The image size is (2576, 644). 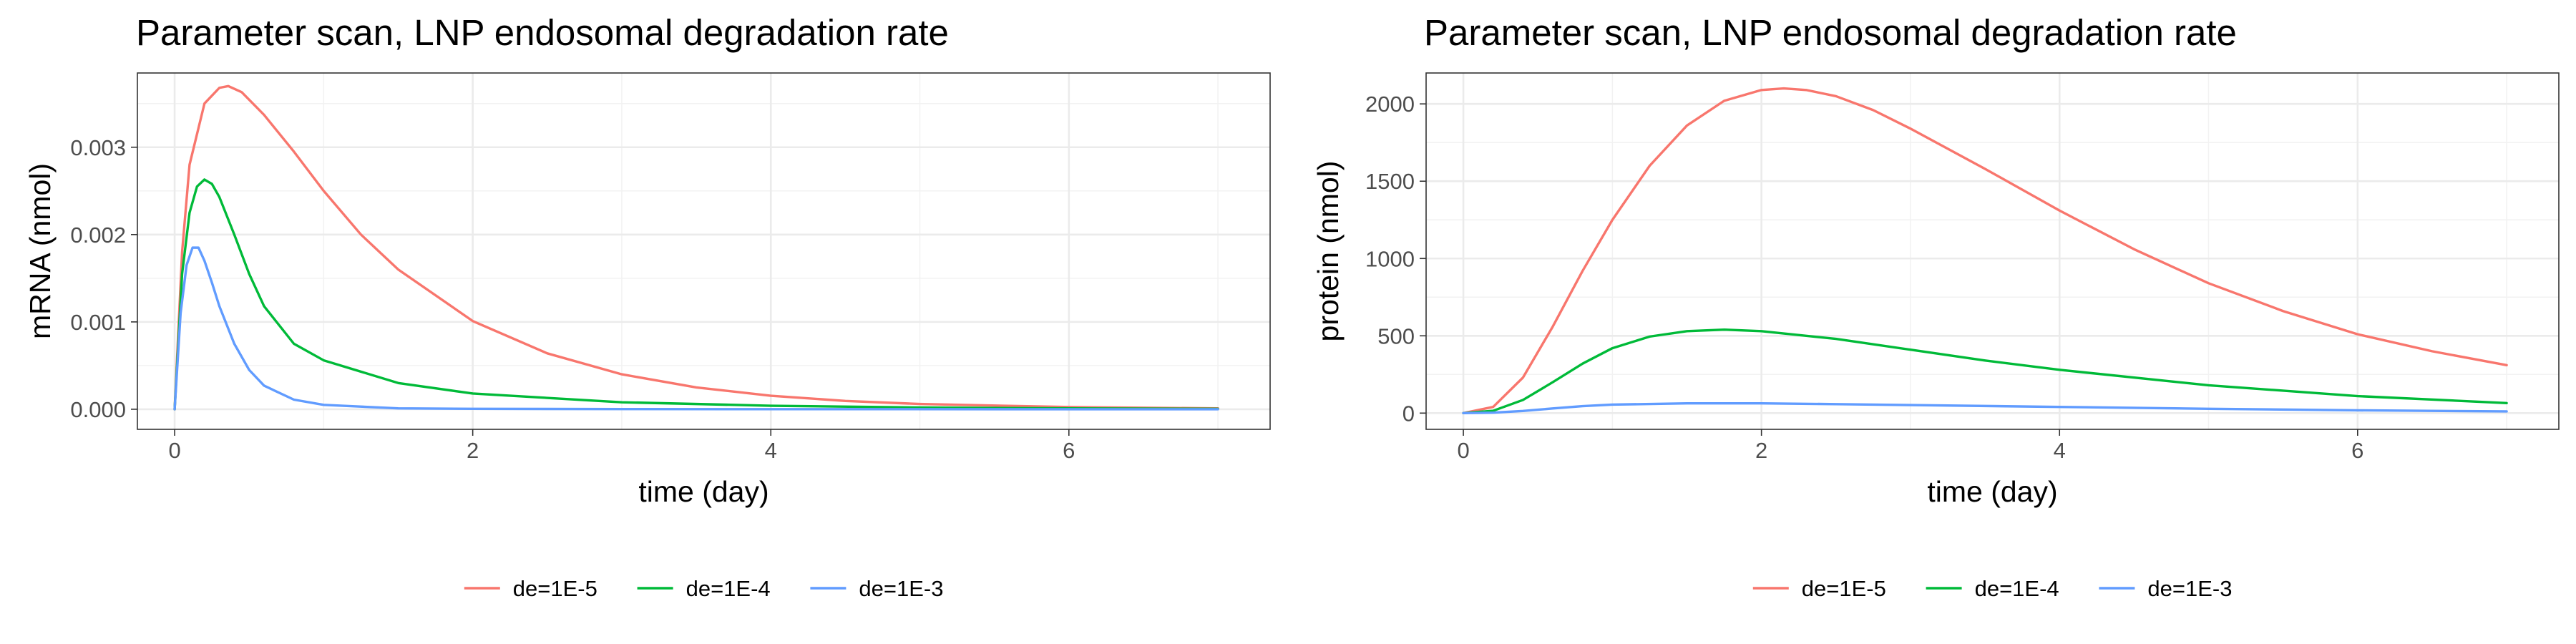 What do you see at coordinates (98, 147) in the screenshot?
I see `y-tick-label: 0.003` at bounding box center [98, 147].